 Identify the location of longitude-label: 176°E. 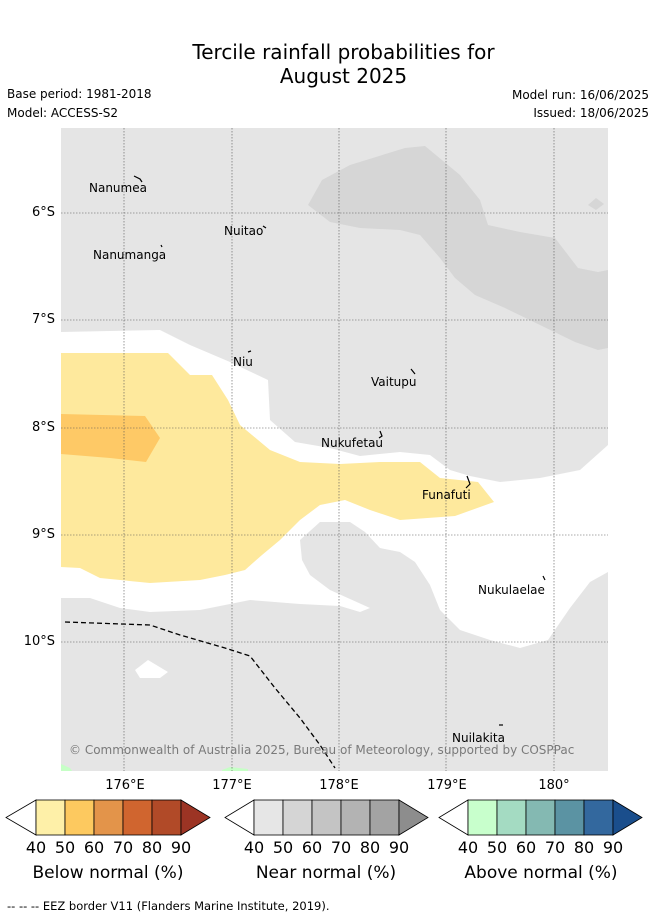
(125, 785).